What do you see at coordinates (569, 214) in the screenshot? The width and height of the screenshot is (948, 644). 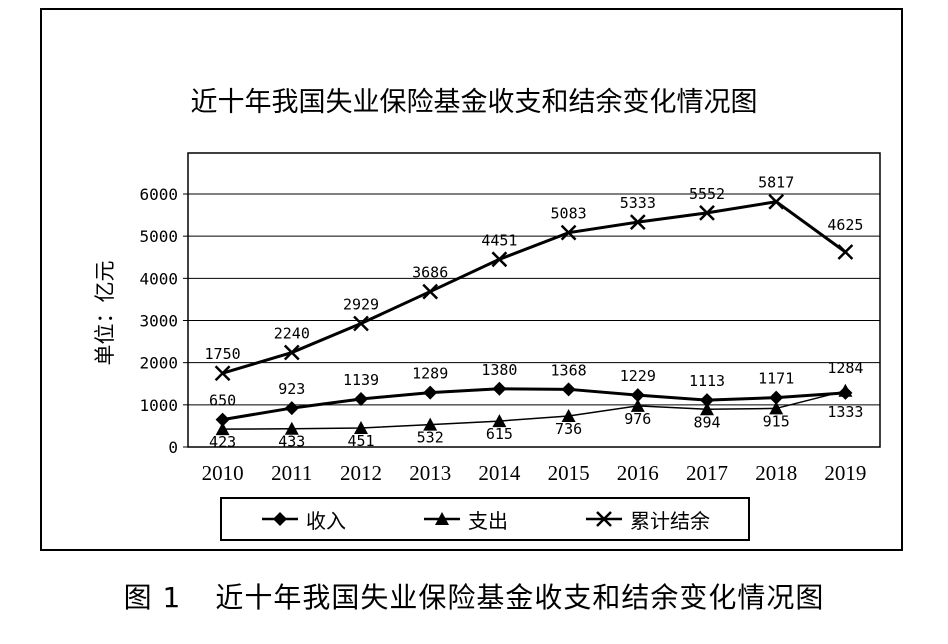 I see `data-label: 5083` at bounding box center [569, 214].